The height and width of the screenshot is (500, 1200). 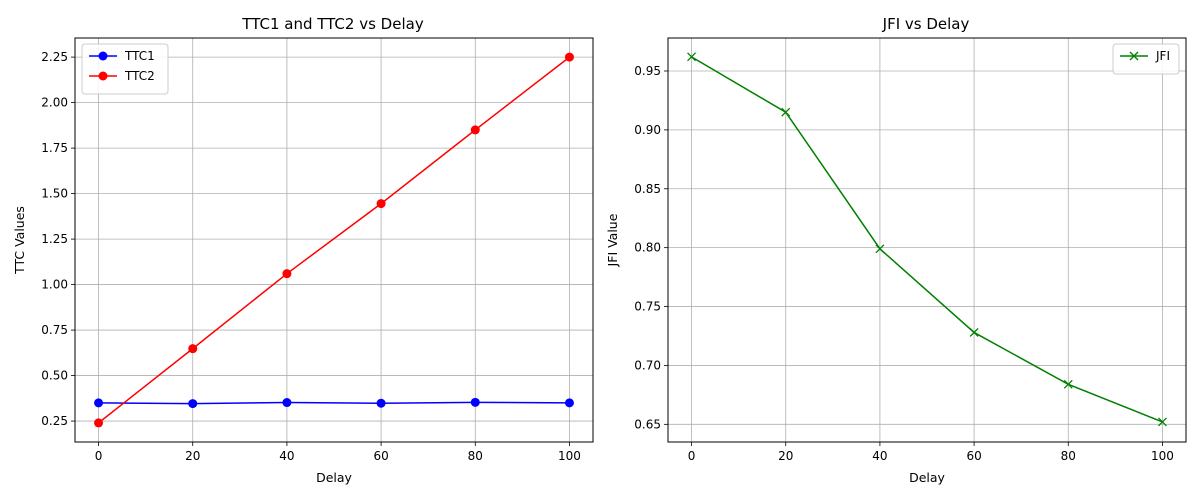 What do you see at coordinates (54, 421) in the screenshot?
I see `y-tick-label: 0.25` at bounding box center [54, 421].